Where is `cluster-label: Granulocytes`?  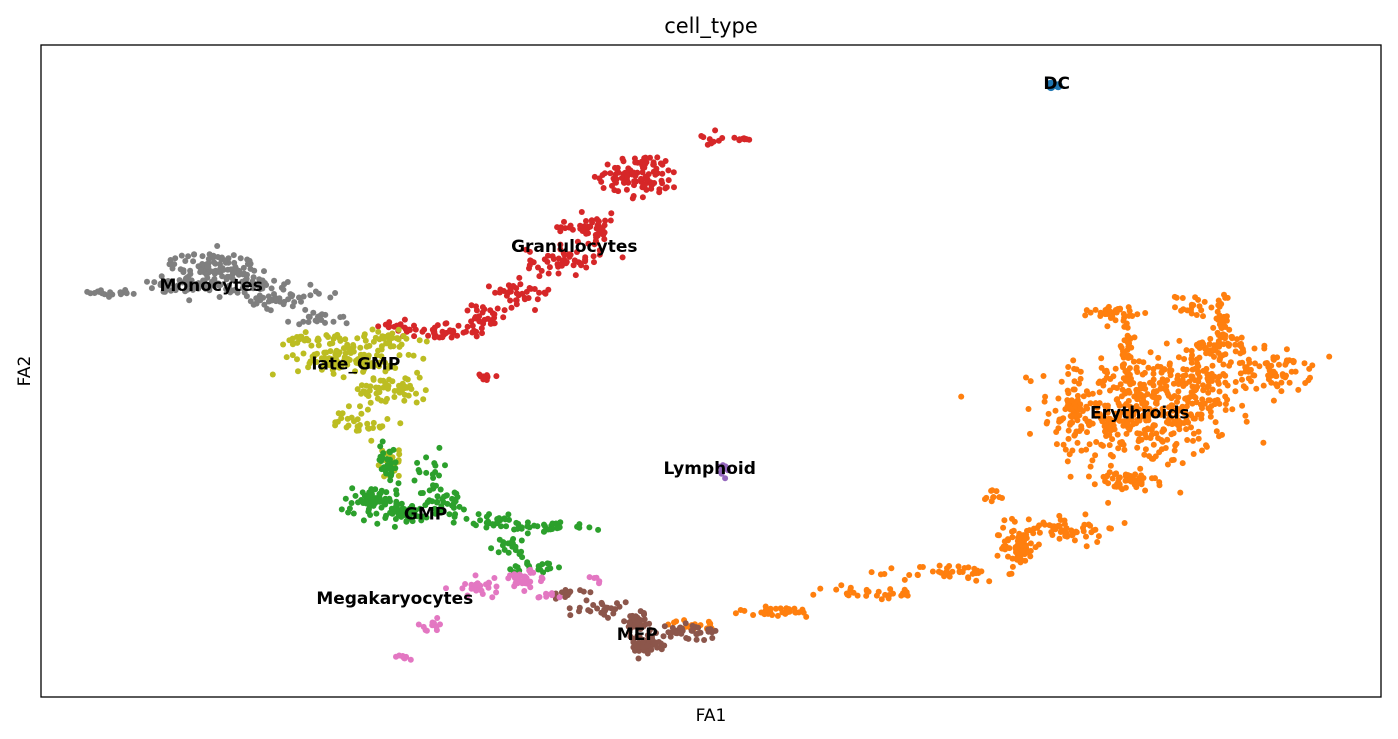
cluster-label: Granulocytes is located at coordinates (574, 247).